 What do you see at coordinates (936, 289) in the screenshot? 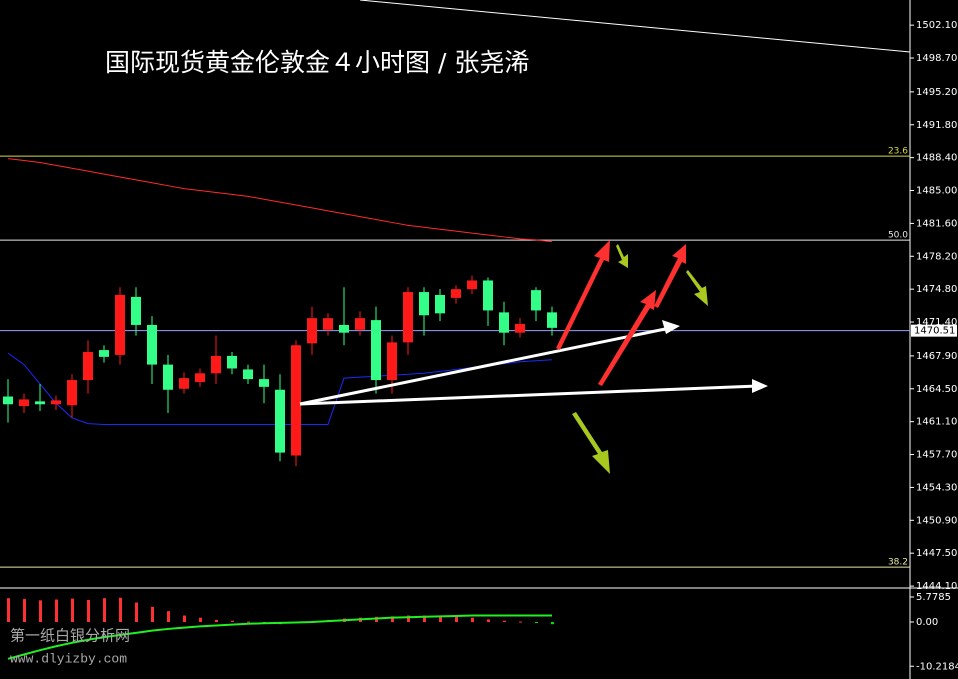
I see `y-tick-label: 1474.80` at bounding box center [936, 289].